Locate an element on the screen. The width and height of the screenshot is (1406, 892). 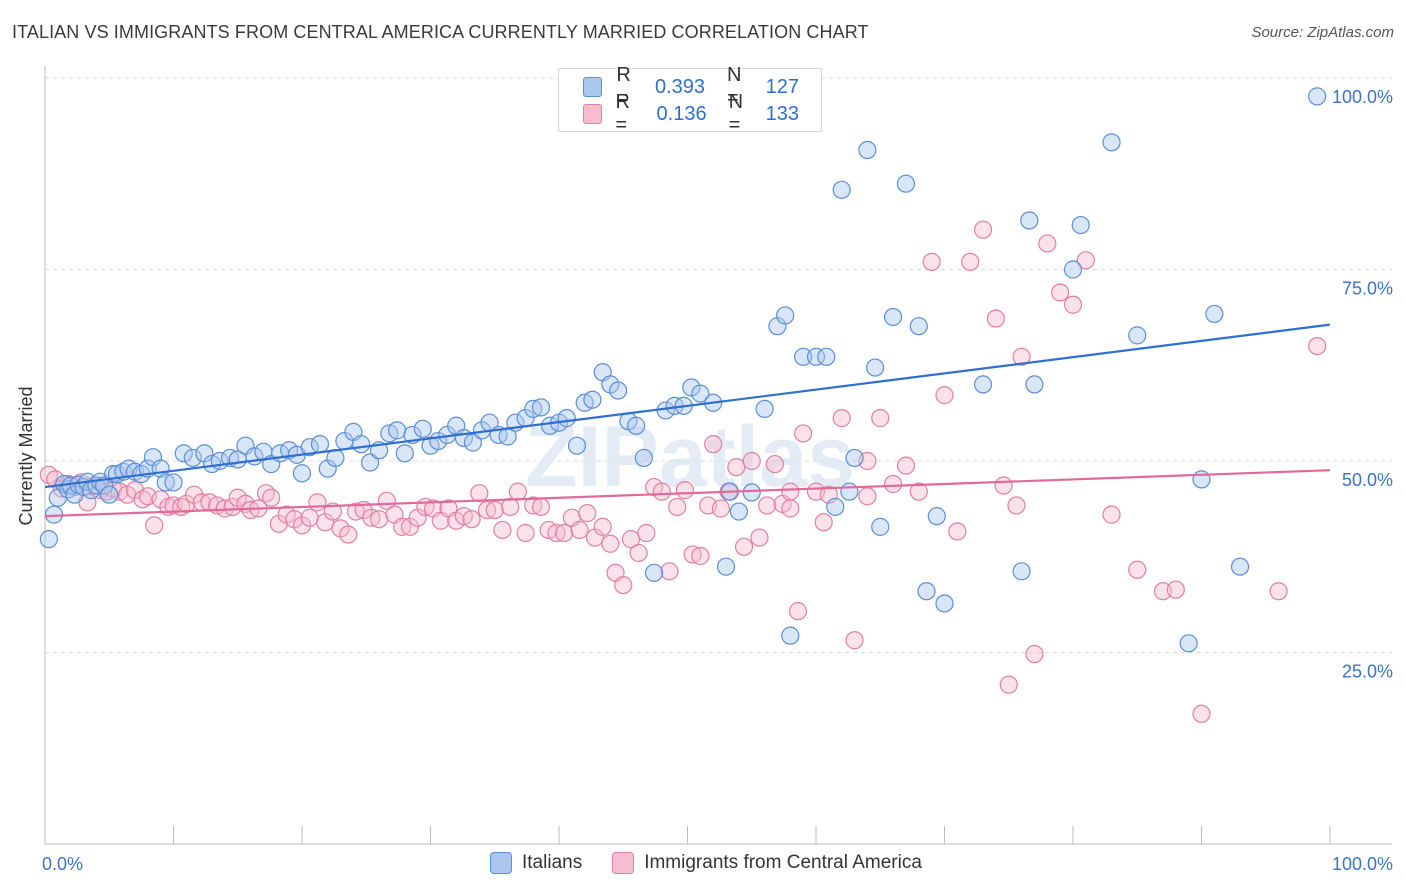
n-value: 133 is located at coordinates (782, 113).